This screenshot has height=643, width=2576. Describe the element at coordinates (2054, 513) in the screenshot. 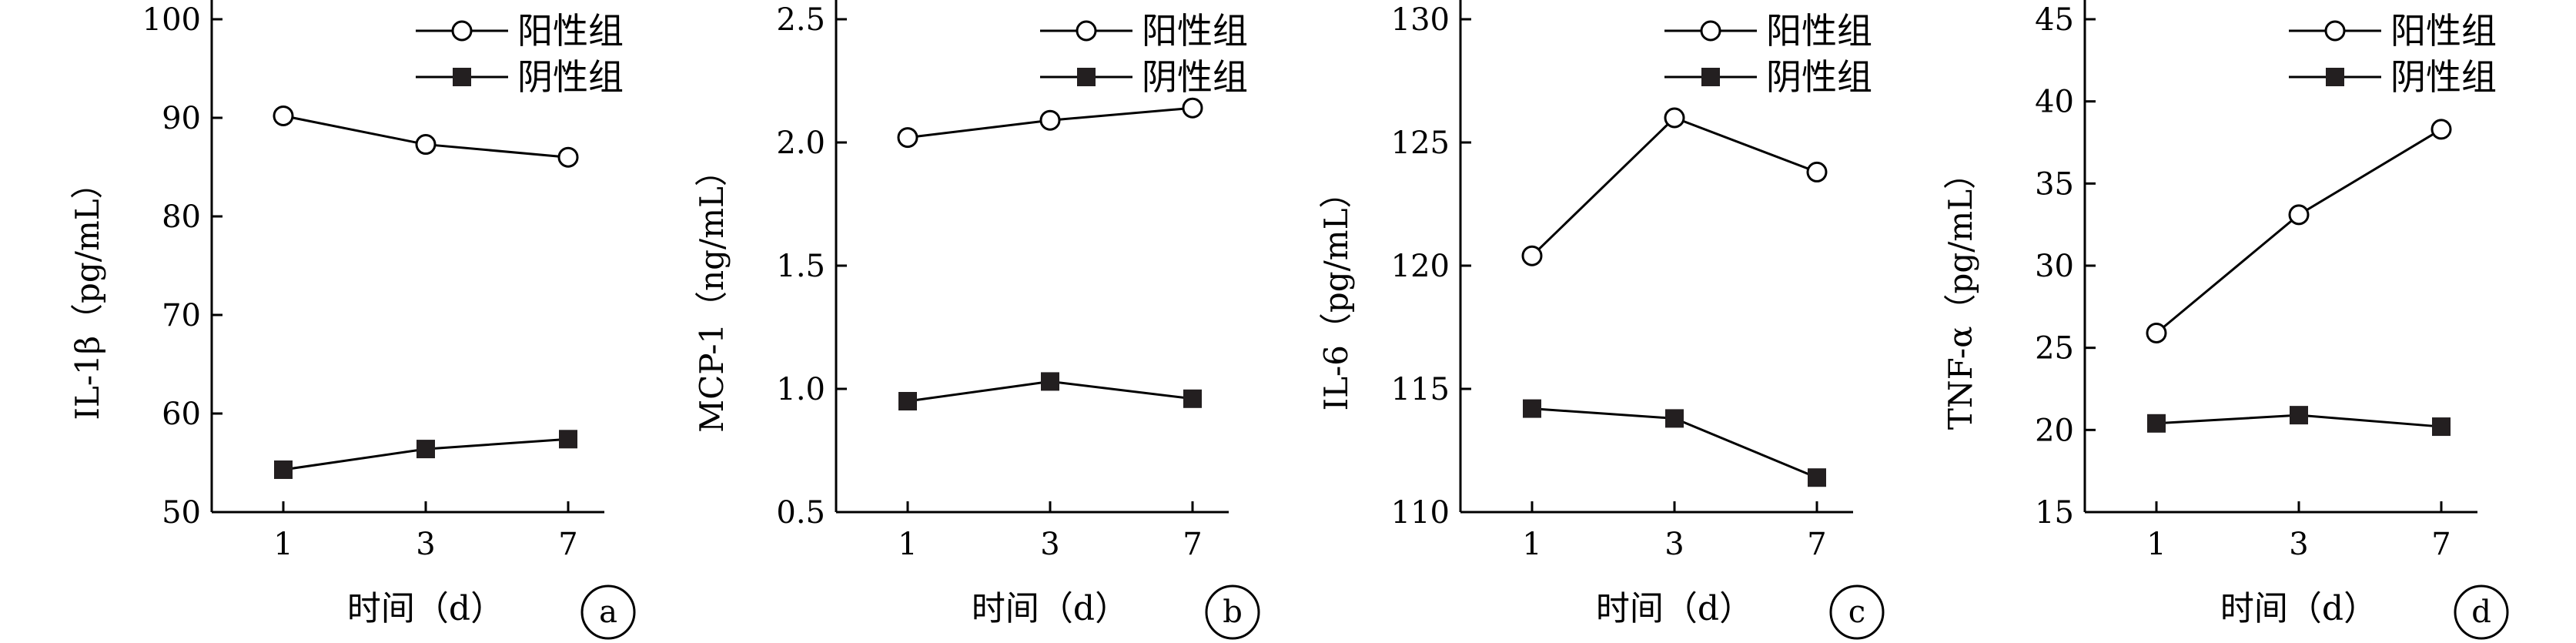

I see `panel-d-y-tick-label: 15` at that location.